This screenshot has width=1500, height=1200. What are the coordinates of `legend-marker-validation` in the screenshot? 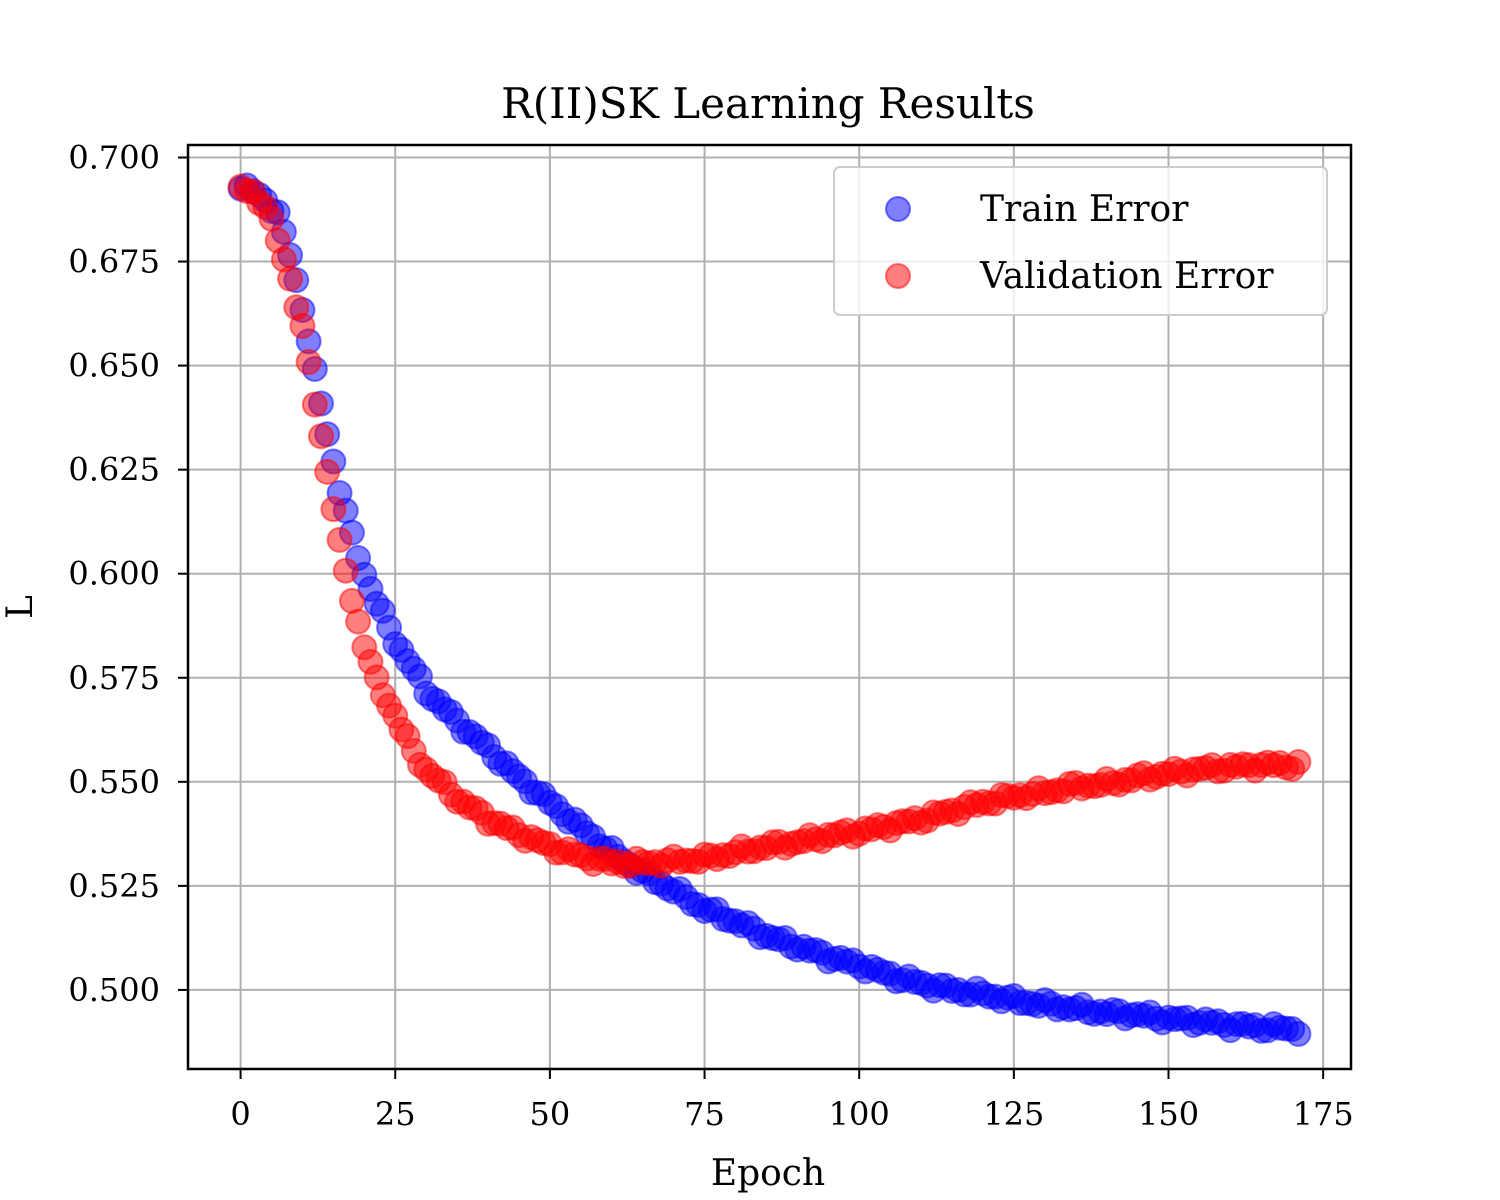 It's located at (898, 276).